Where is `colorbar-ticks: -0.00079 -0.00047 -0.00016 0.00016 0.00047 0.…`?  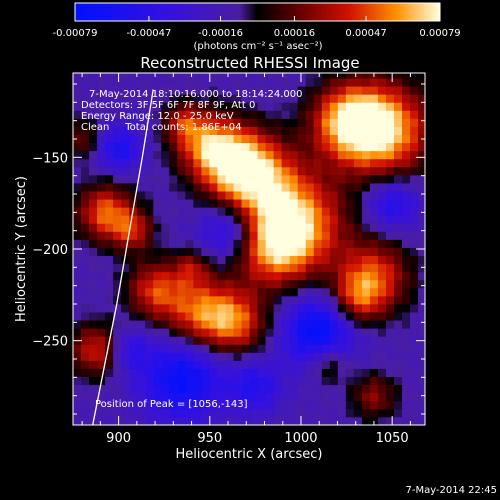
colorbar-ticks: -0.00079 -0.00047 -0.00016 0.00016 0.00047 0.… is located at coordinates (257, 27).